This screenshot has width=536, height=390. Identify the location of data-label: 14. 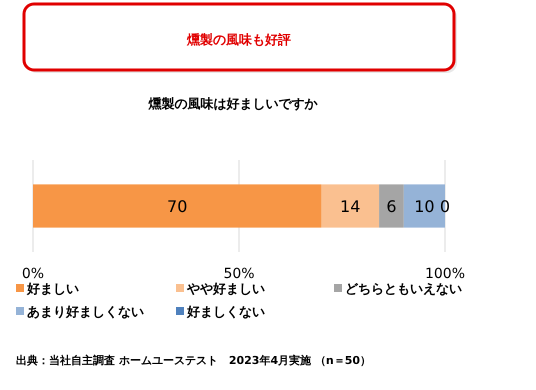
(350, 206).